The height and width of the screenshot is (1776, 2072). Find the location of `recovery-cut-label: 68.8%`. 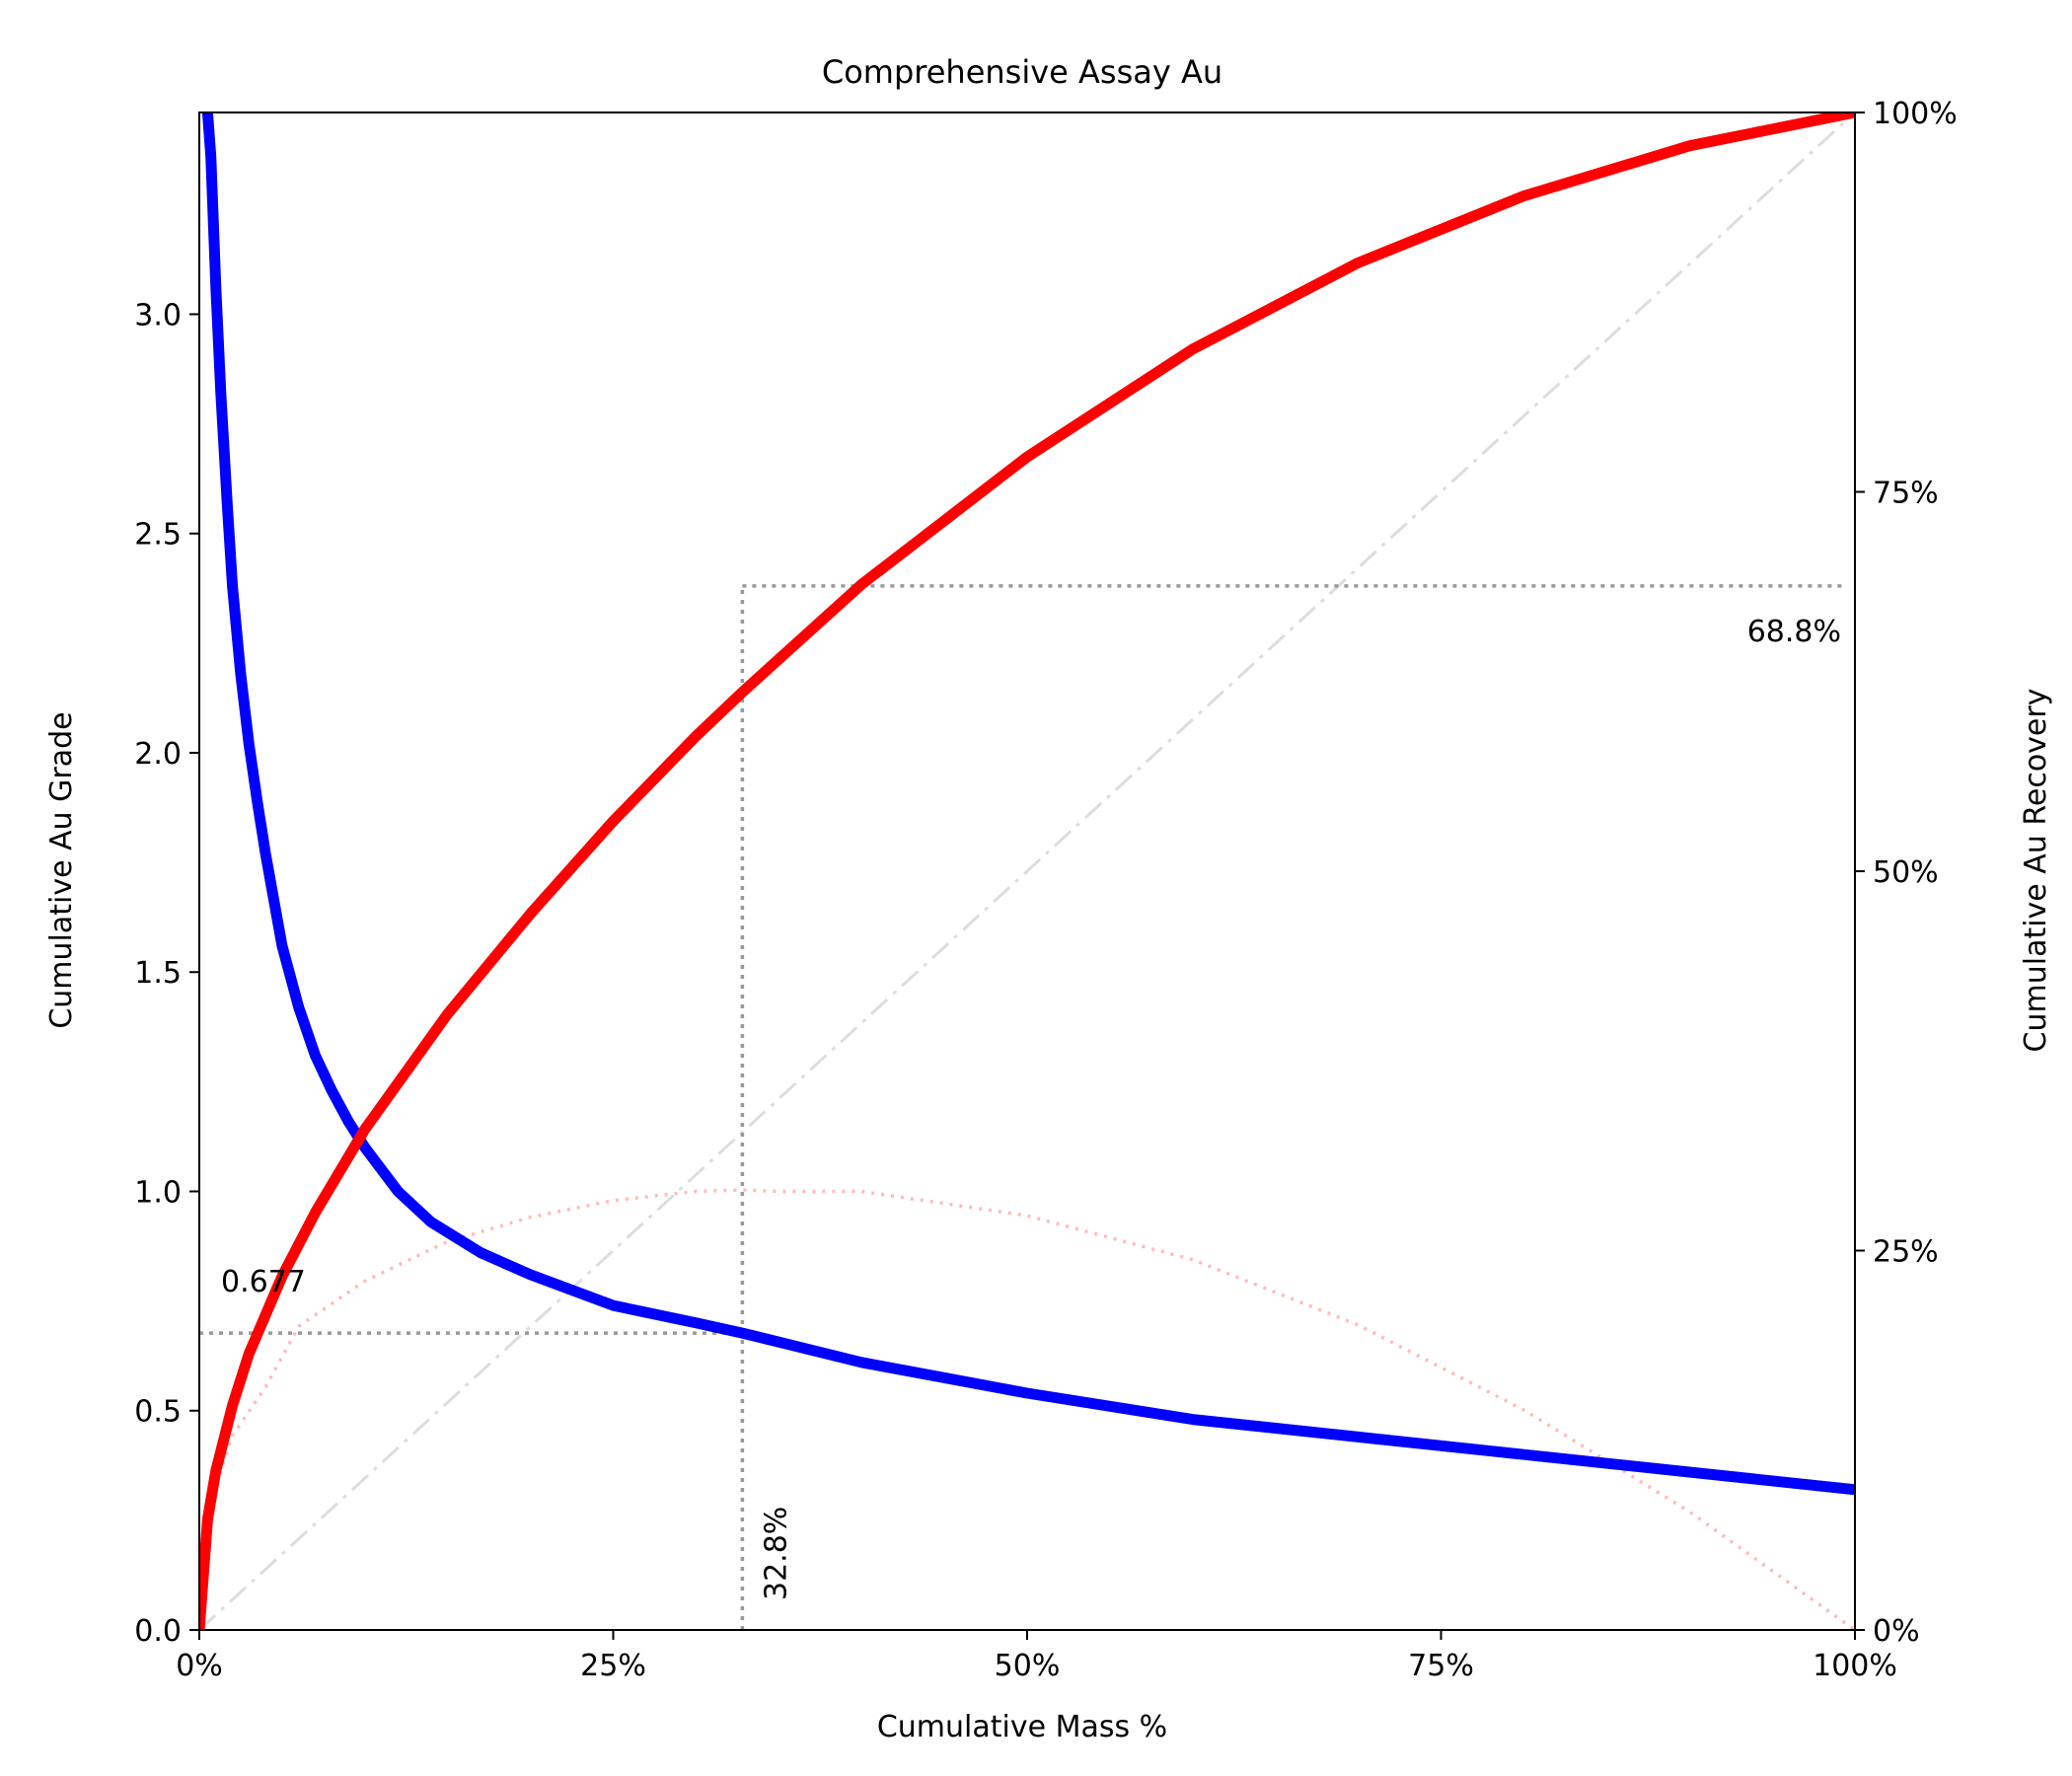

recovery-cut-label: 68.8% is located at coordinates (1794, 632).